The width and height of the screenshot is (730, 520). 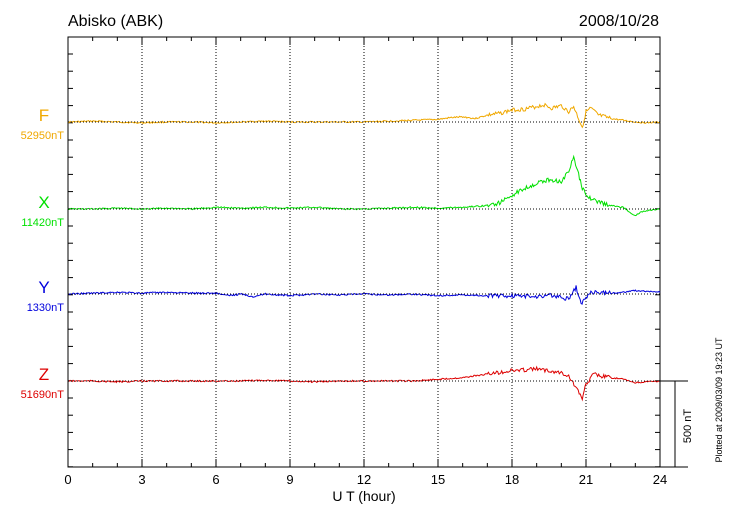 I want to click on x-tick-label: 9, so click(x=289, y=479).